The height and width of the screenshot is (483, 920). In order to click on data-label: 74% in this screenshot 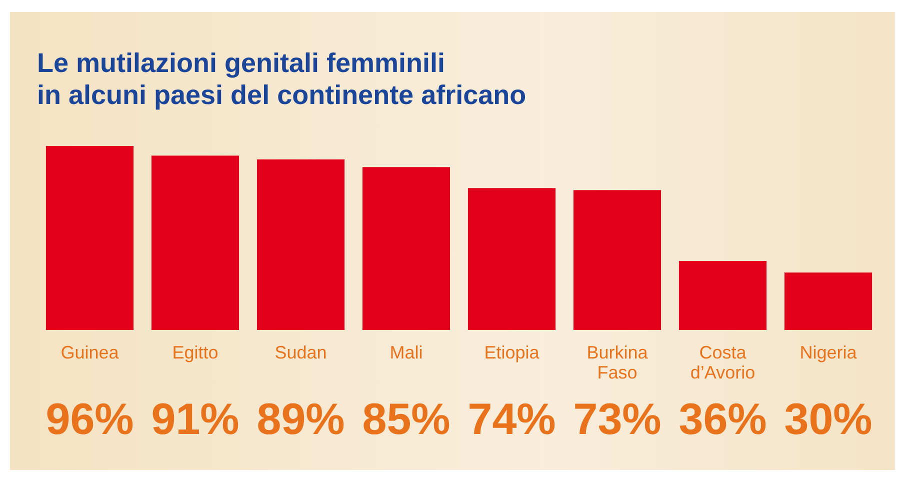, I will do `click(512, 419)`.